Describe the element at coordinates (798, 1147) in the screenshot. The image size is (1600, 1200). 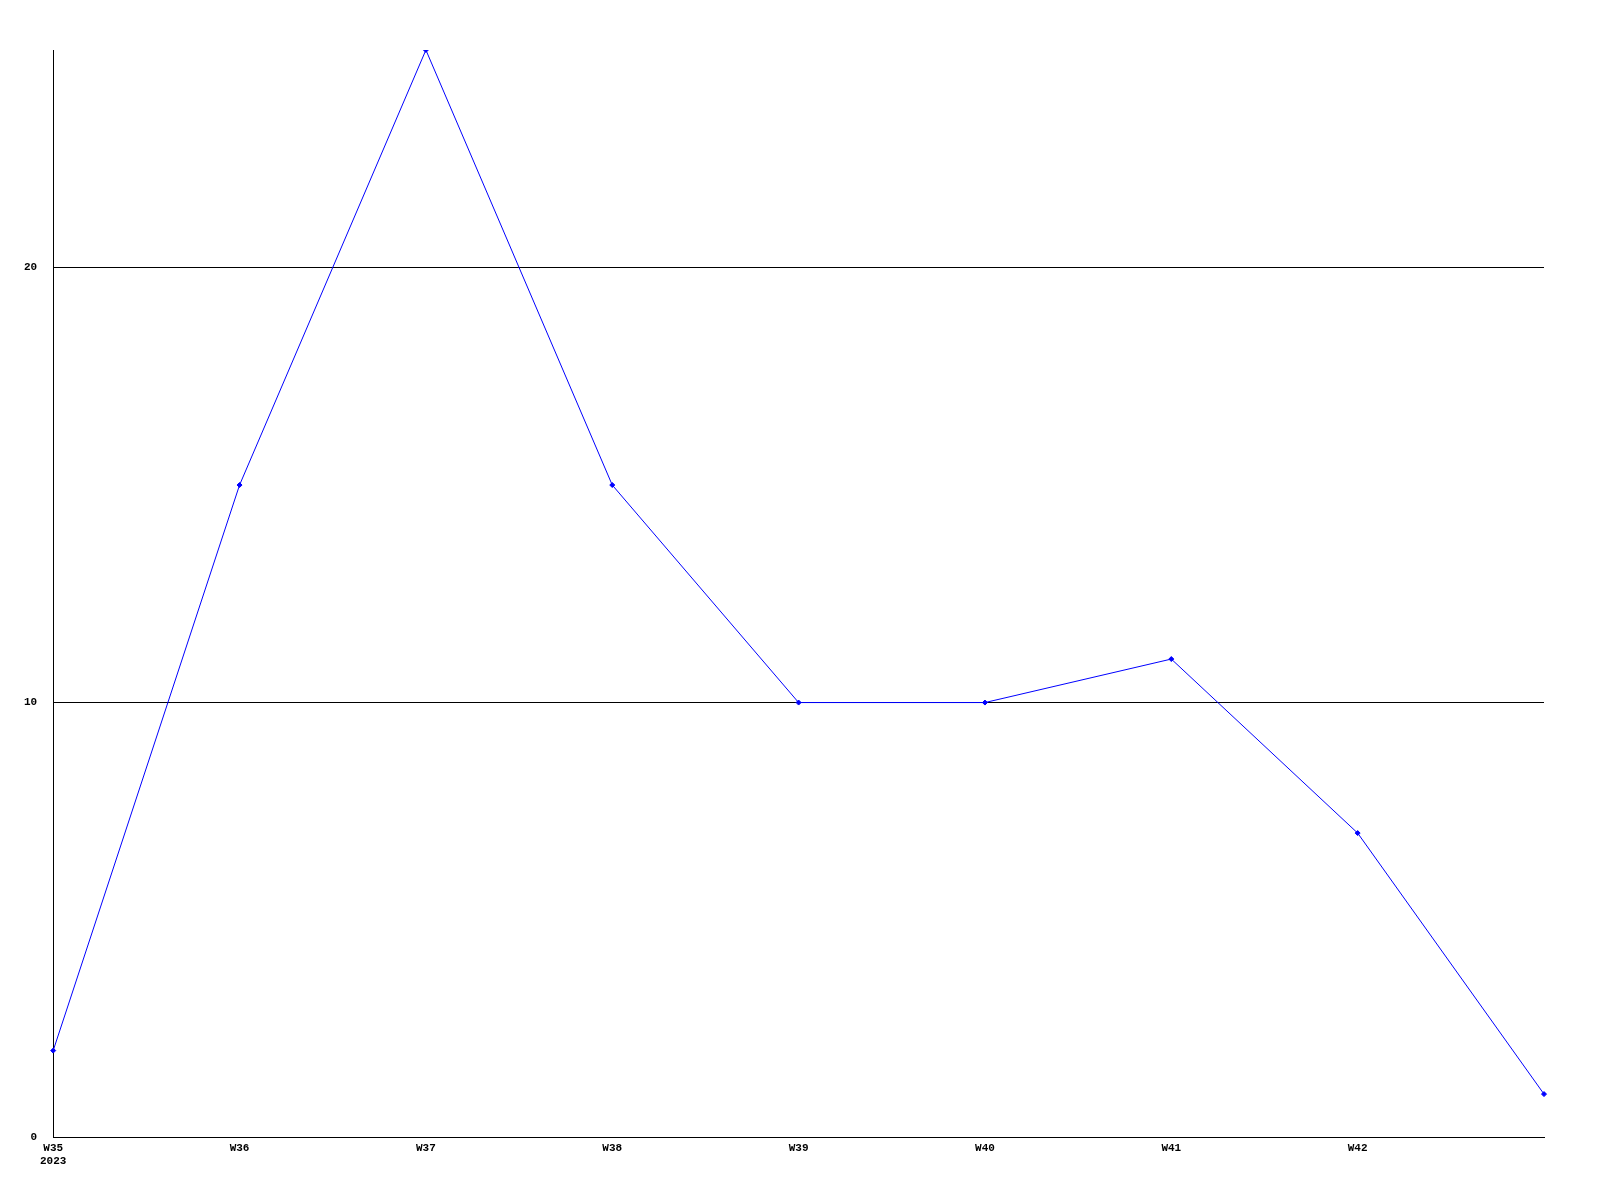
I see `x-tick-label: W39` at that location.